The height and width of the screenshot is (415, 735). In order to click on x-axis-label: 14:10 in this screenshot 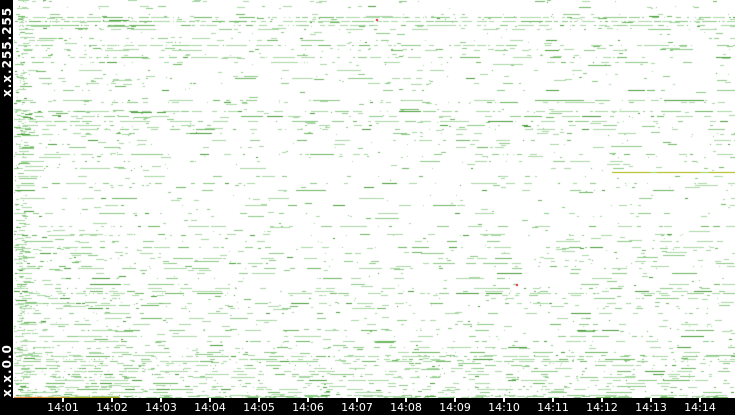, I will do `click(504, 407)`.